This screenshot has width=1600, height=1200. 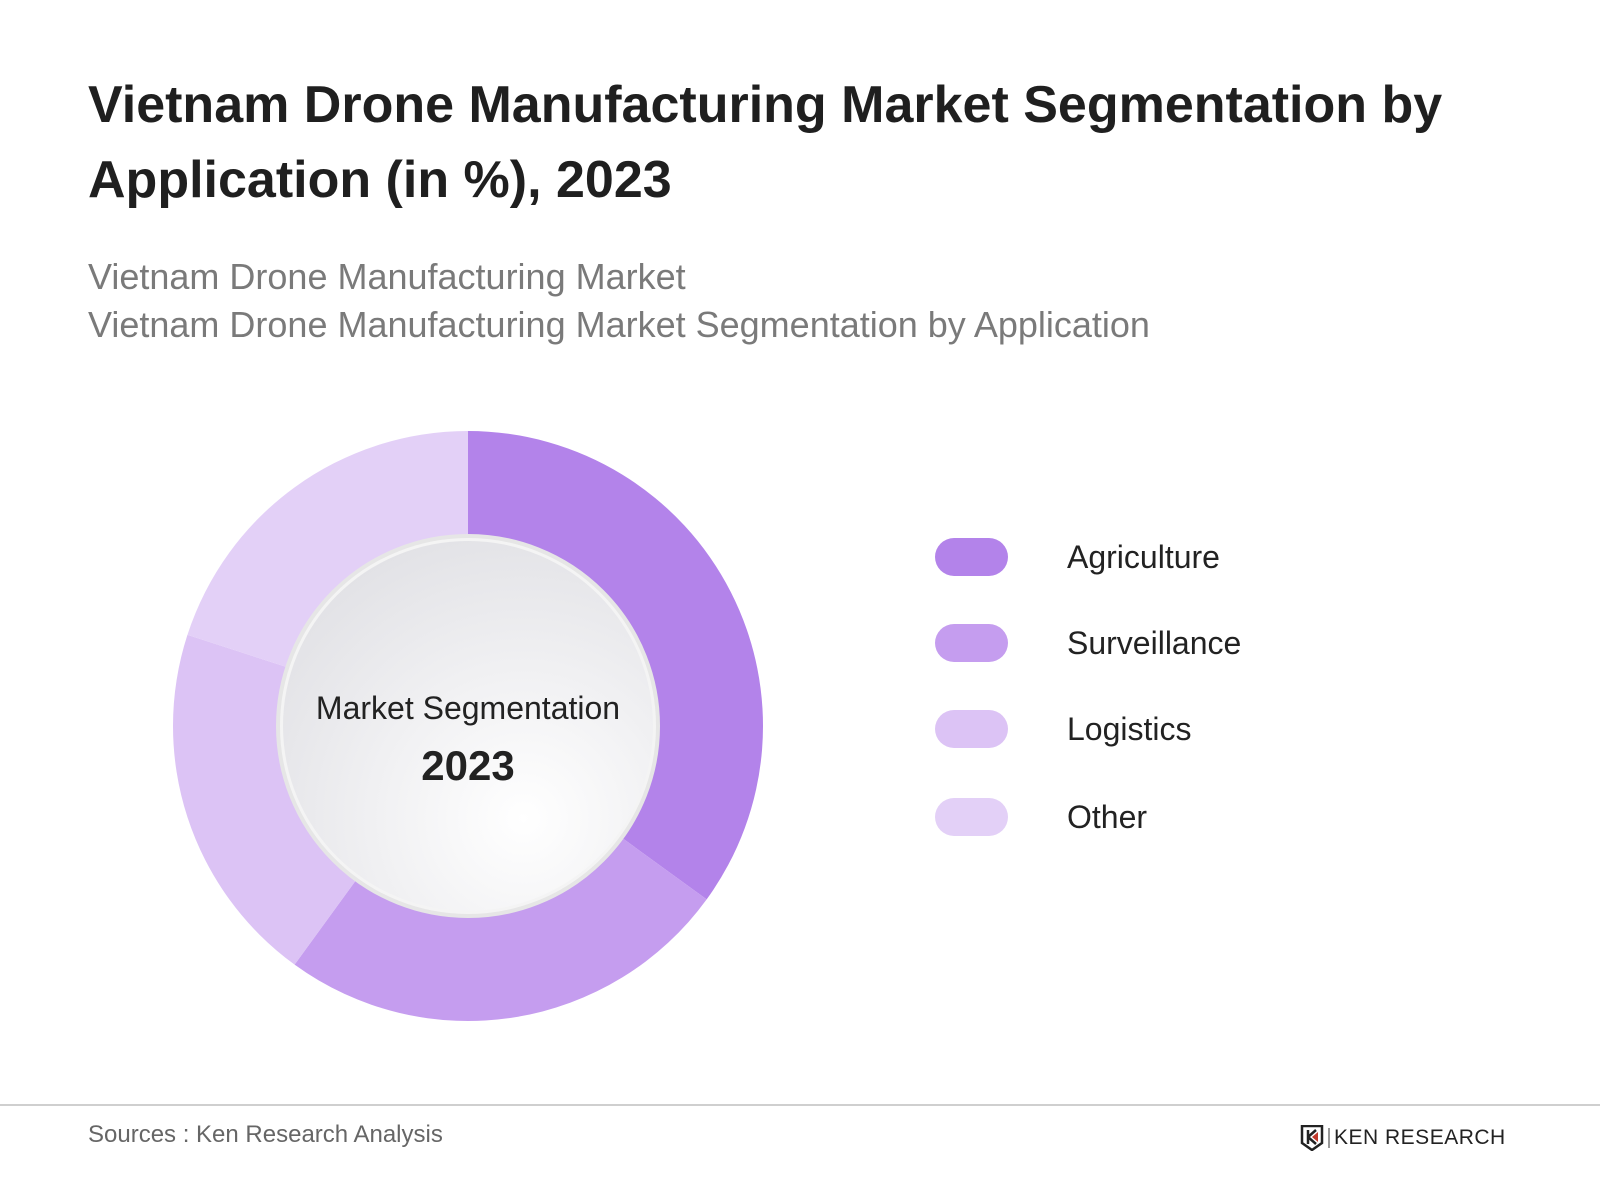 What do you see at coordinates (1107, 817) in the screenshot?
I see `legend-label: Other` at bounding box center [1107, 817].